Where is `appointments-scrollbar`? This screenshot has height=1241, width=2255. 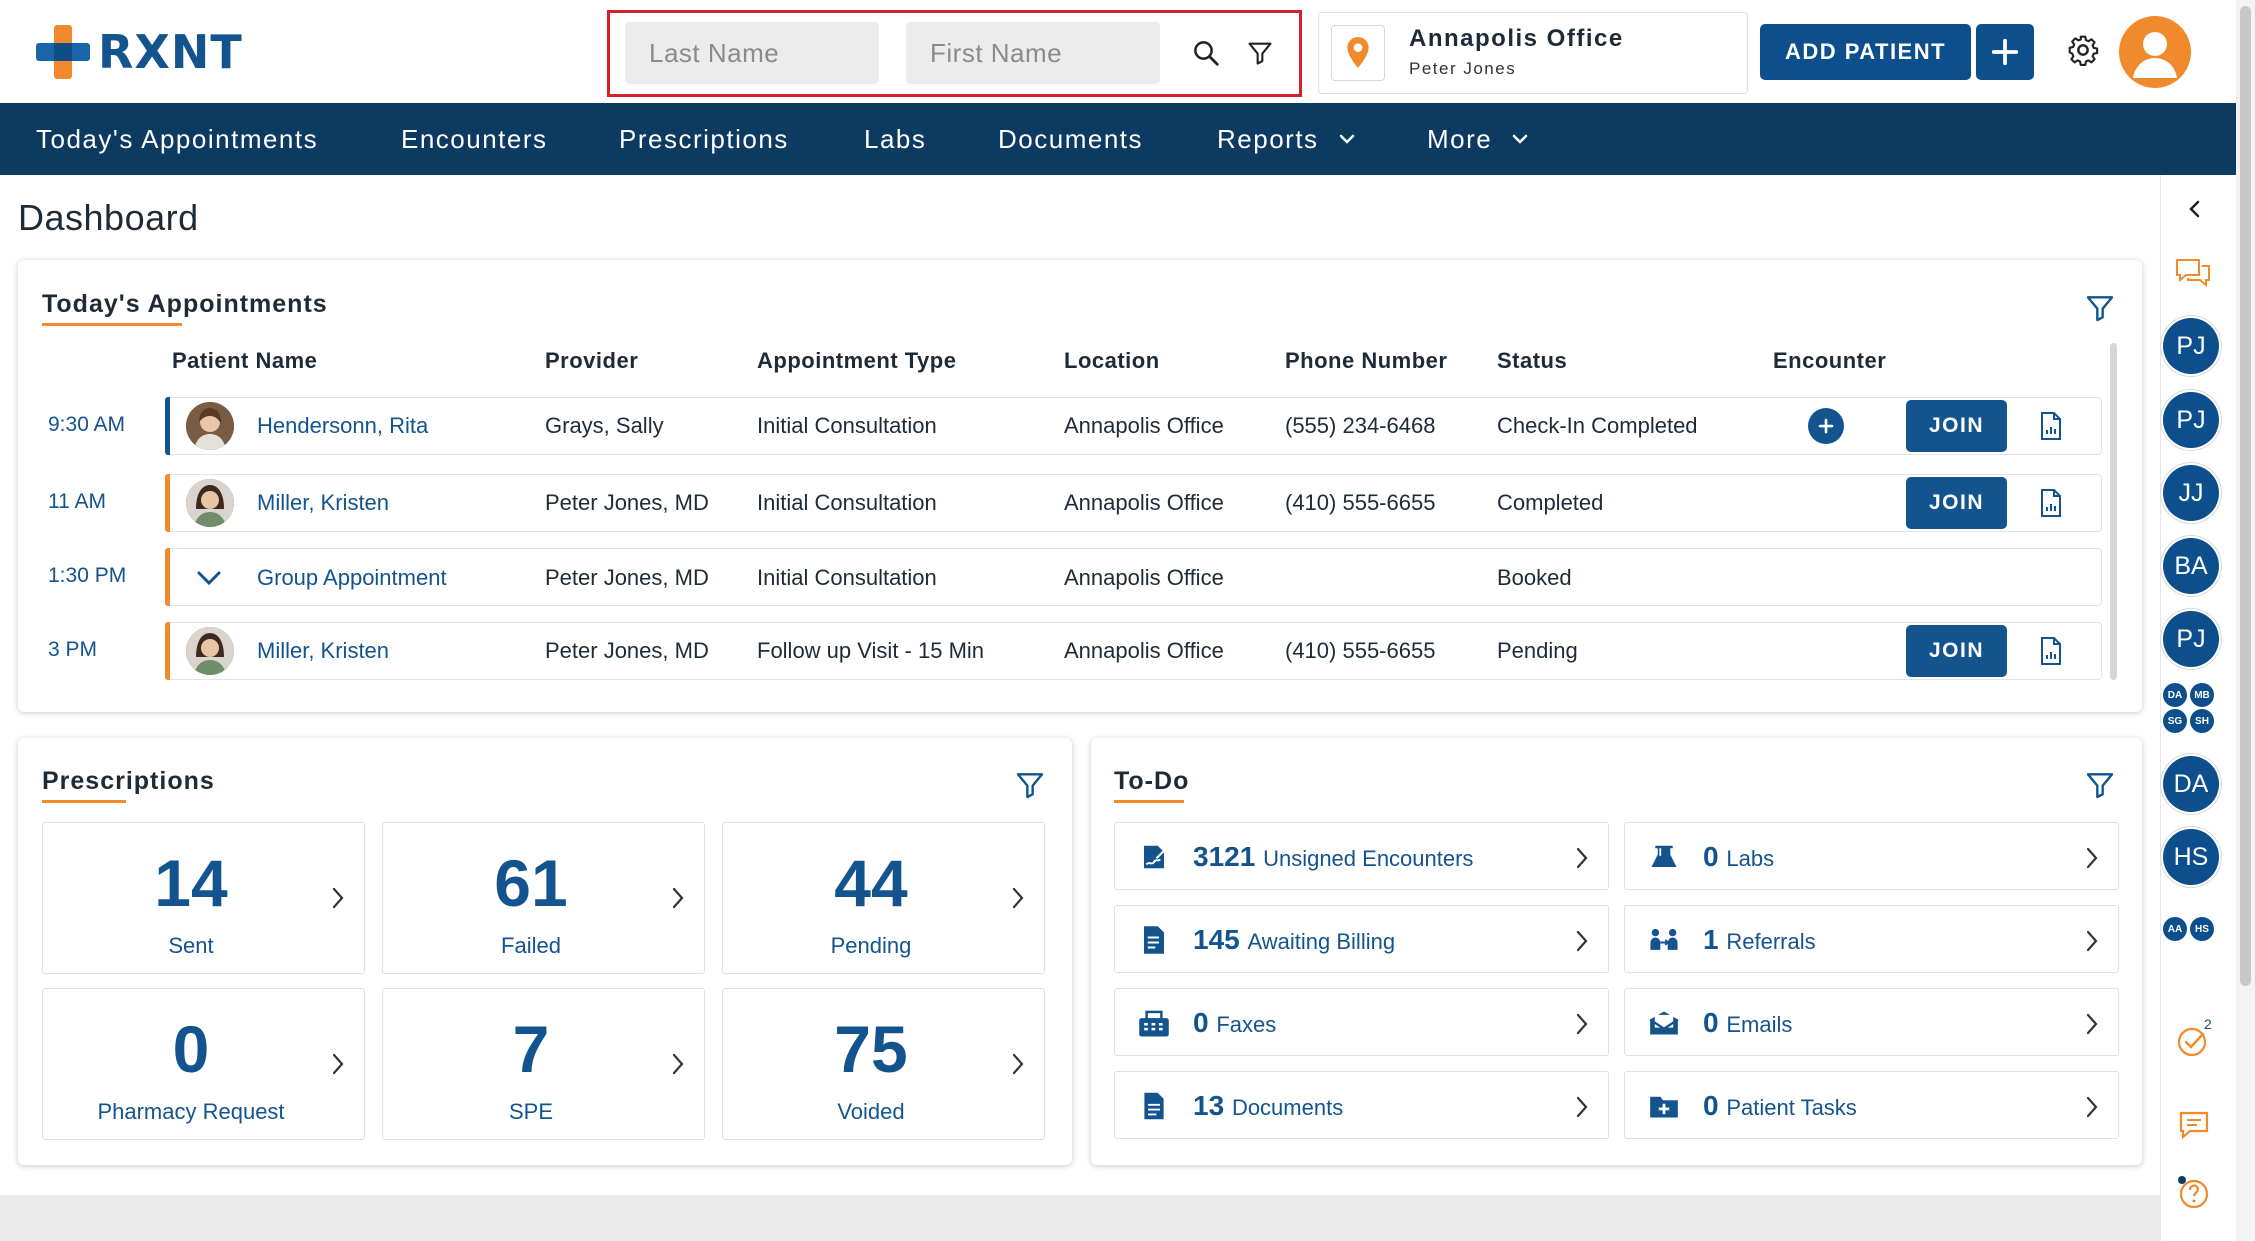
appointments-scrollbar is located at coordinates (2113, 511).